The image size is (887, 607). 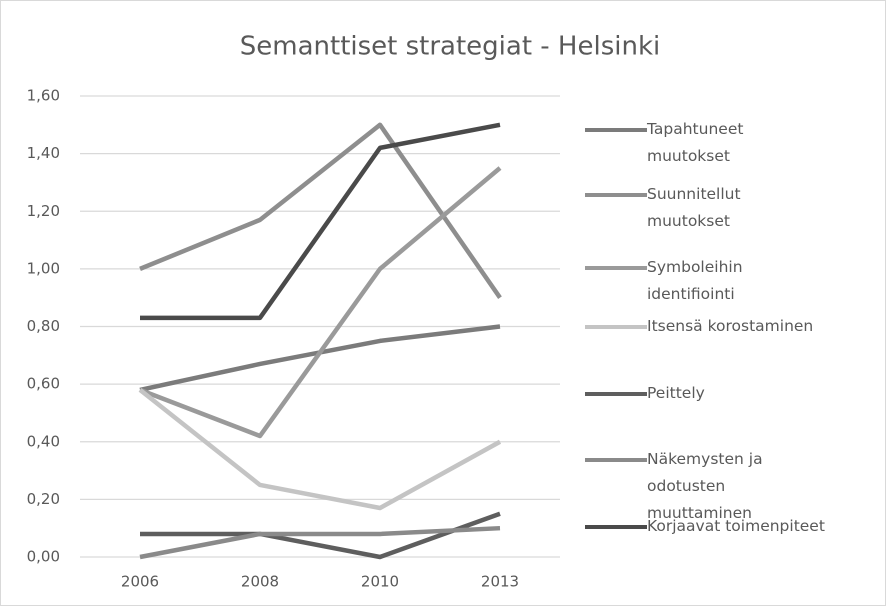 What do you see at coordinates (730, 326) in the screenshot?
I see `legend-label: Itsensä korostaminen` at bounding box center [730, 326].